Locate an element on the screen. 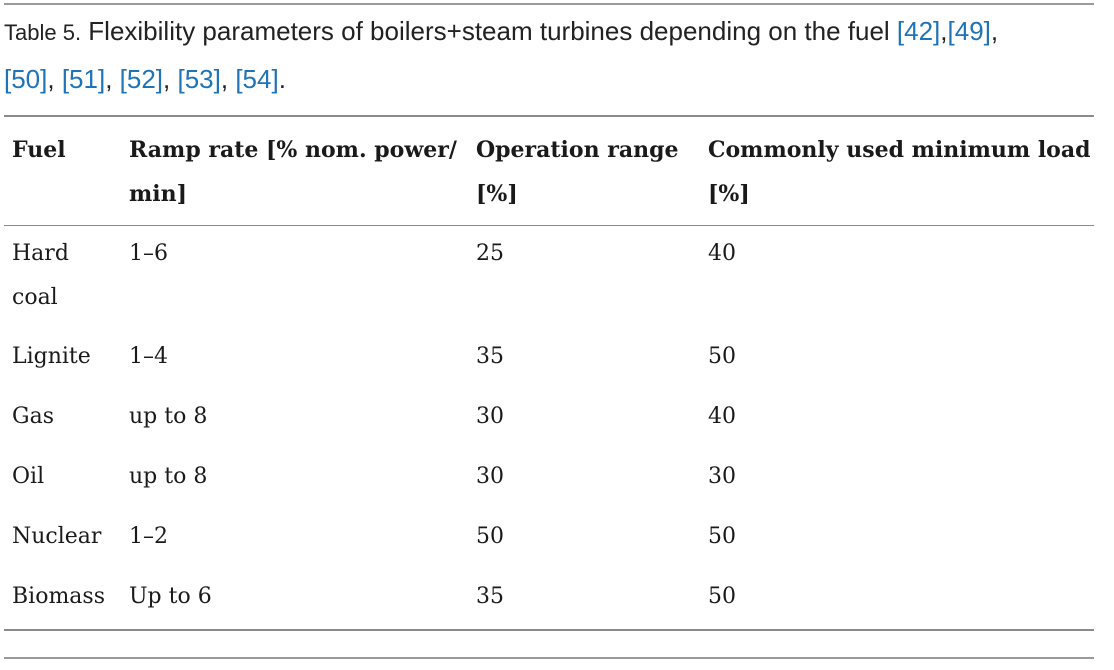  fuel-cell-line2: coal is located at coordinates (35, 297).